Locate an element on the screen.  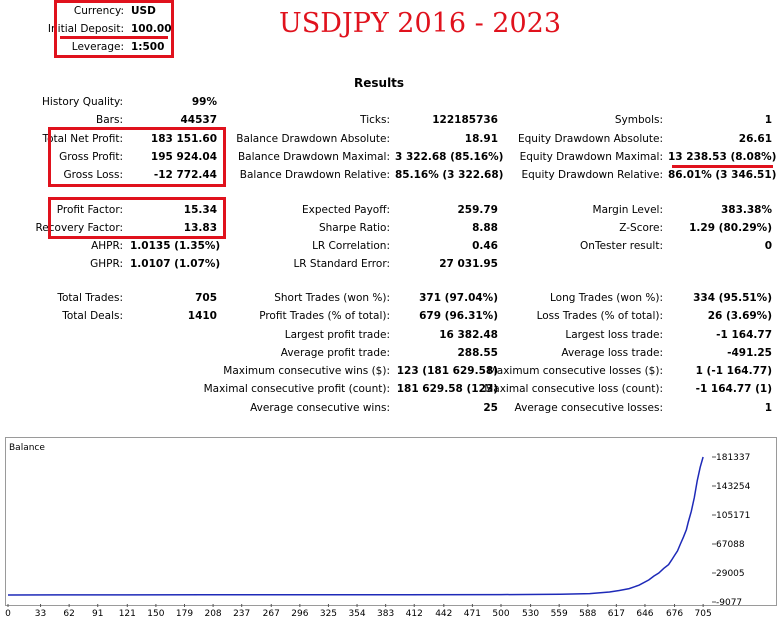
x-tick-label: 91 is located at coordinates (97, 613).